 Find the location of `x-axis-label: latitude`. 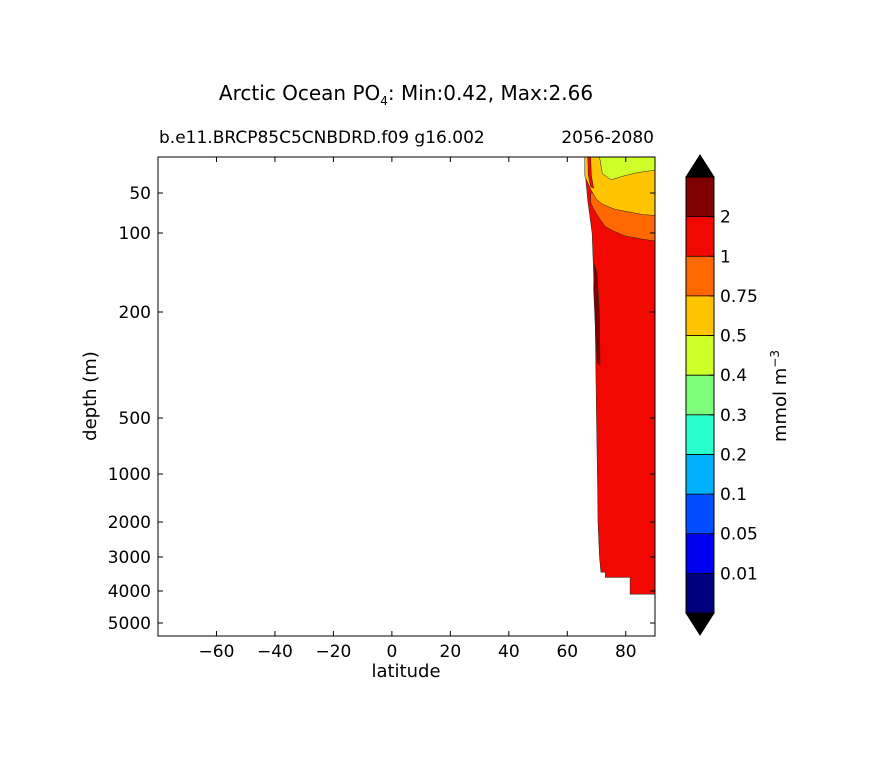

x-axis-label: latitude is located at coordinates (405, 671).